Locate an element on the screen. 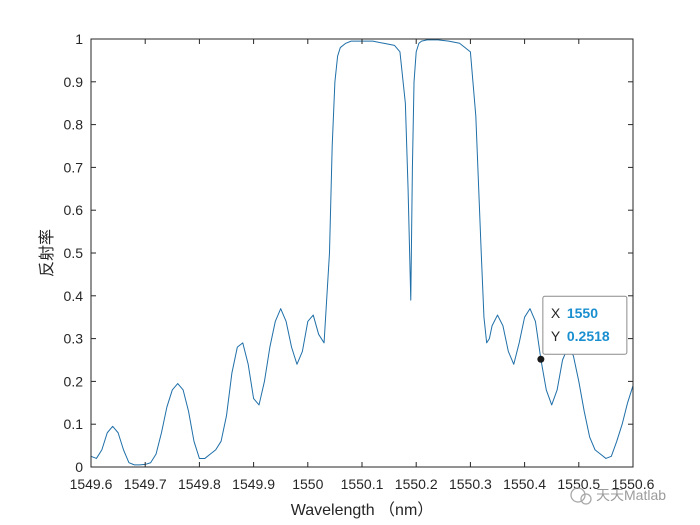  datatip-y-label: Y is located at coordinates (556, 336).